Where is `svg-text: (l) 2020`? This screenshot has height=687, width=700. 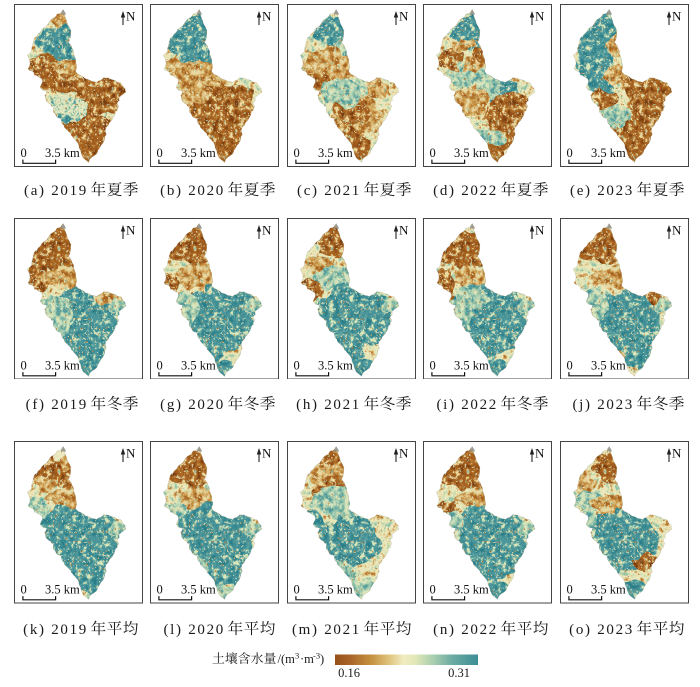 svg-text: (l) 2020 is located at coordinates (194, 630).